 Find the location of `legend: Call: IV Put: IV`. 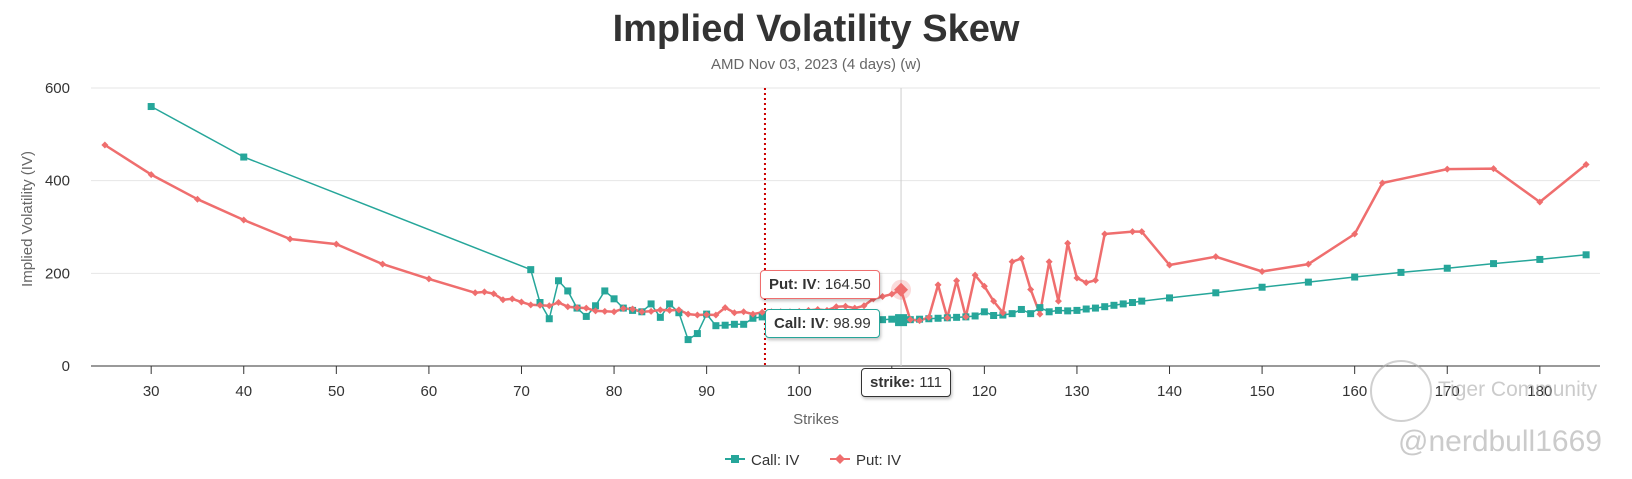

legend: Call: IV Put: IV is located at coordinates (813, 460).